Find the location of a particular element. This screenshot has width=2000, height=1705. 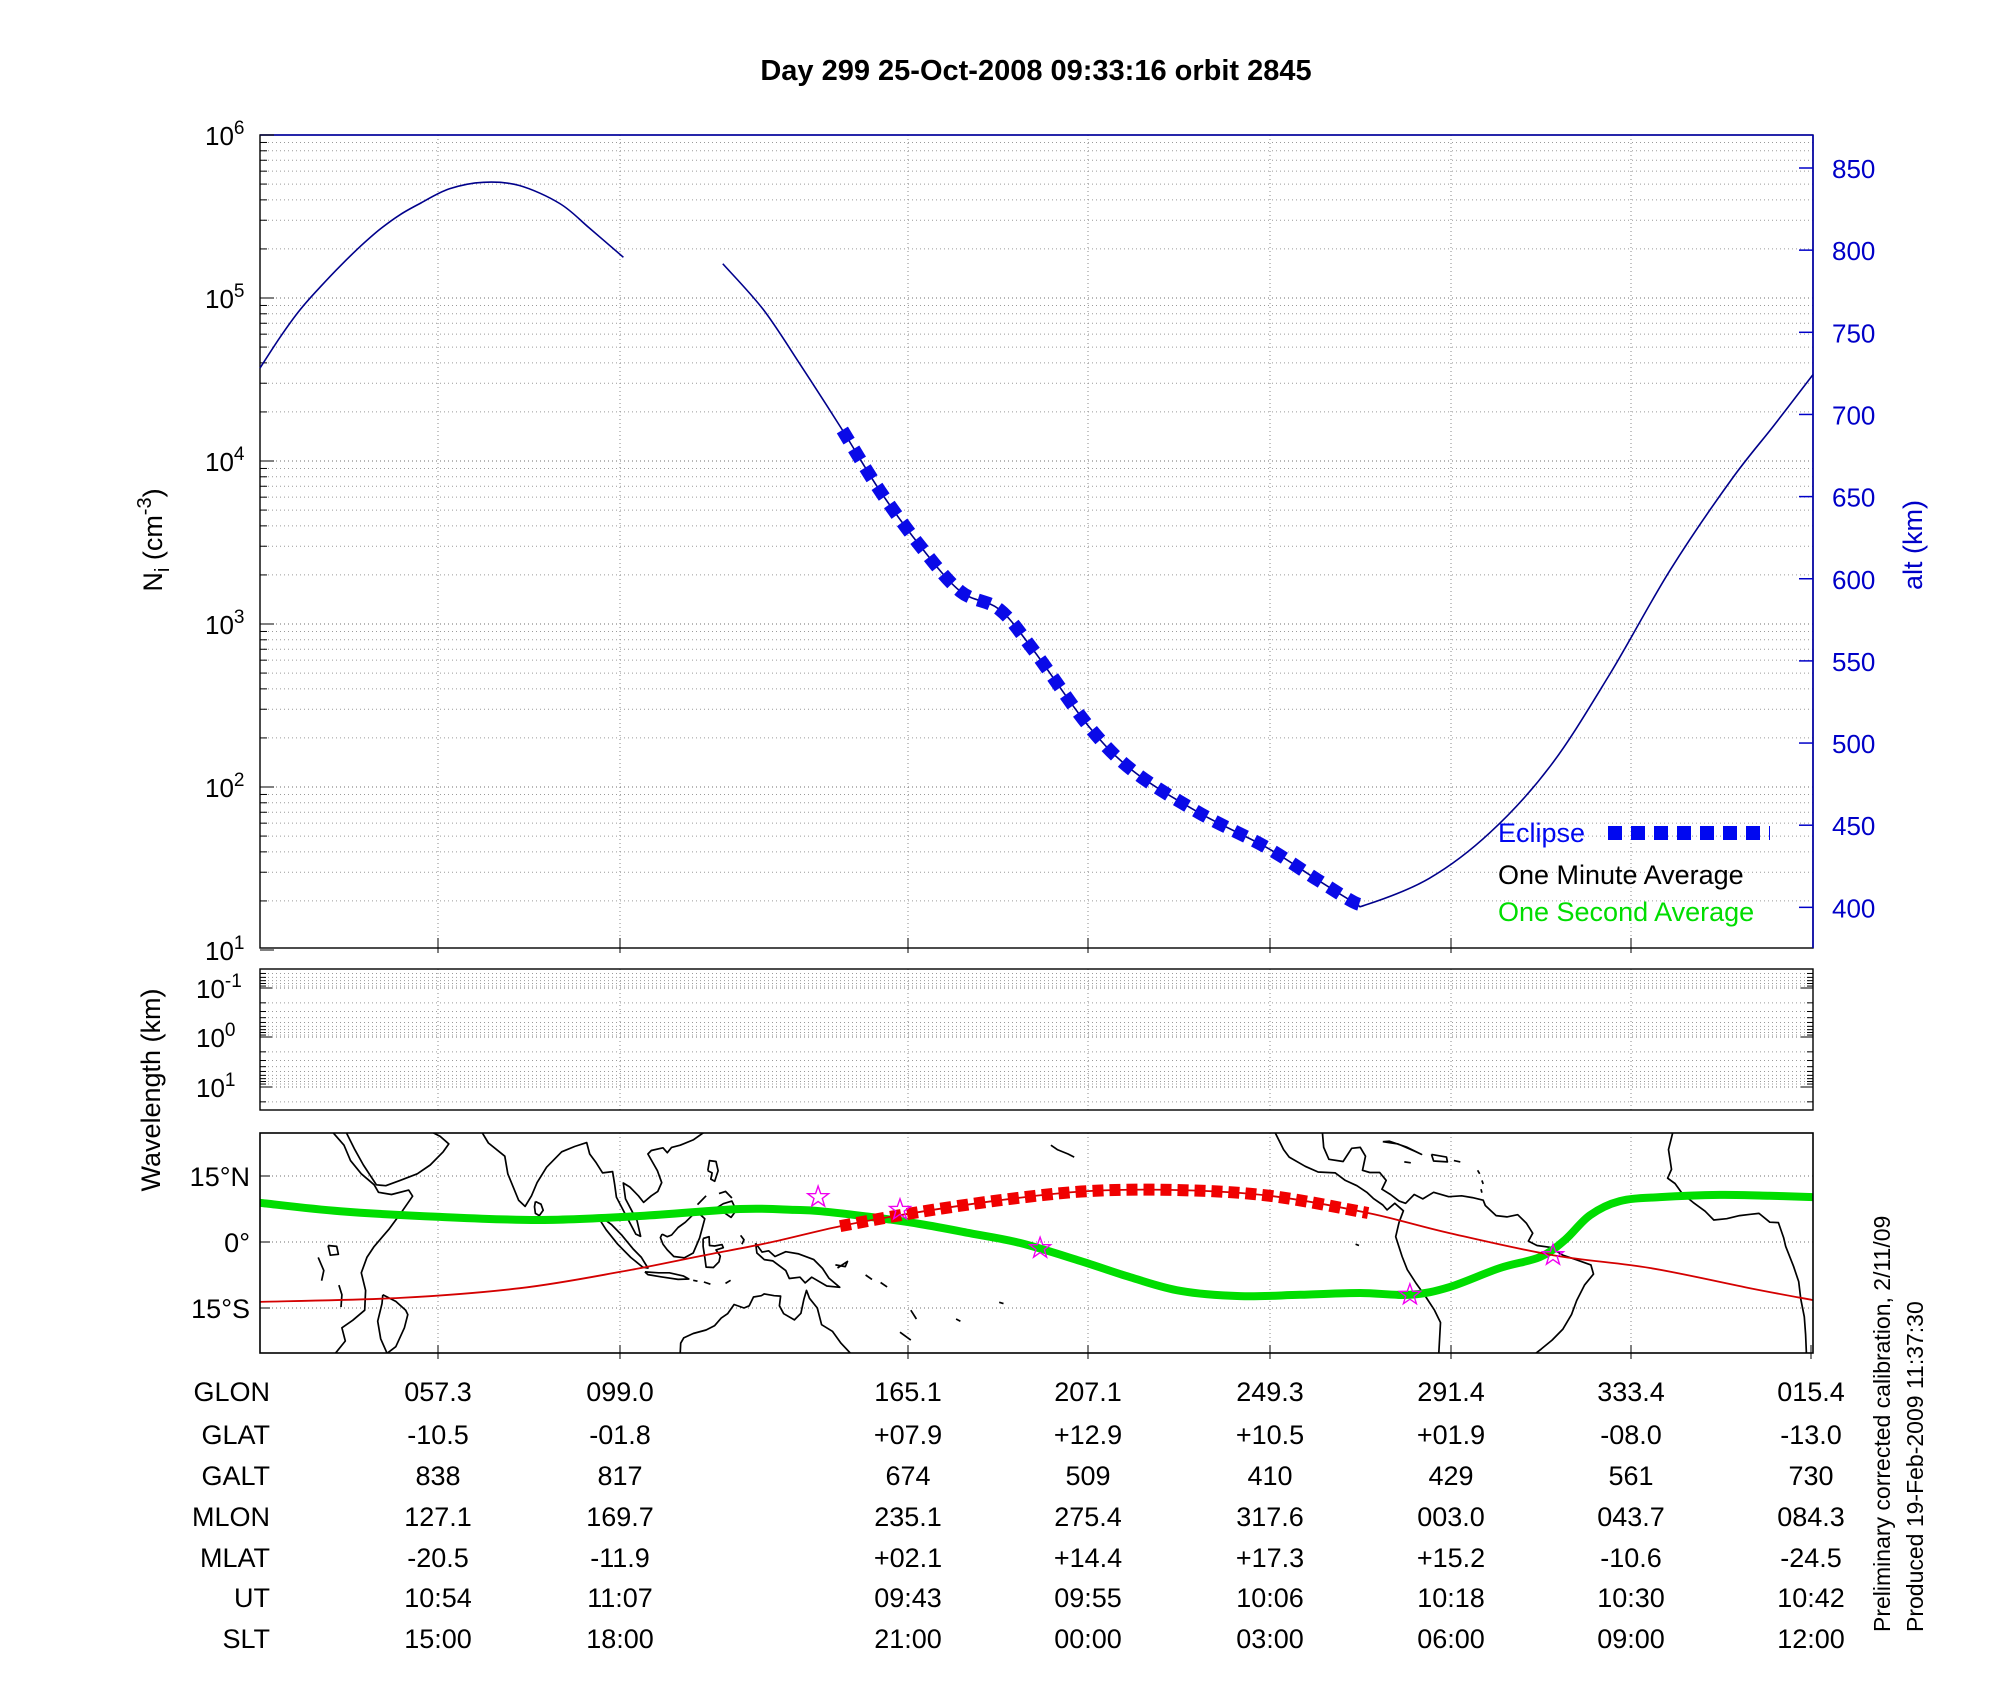

table-cell: -11.9 is located at coordinates (620, 1558).